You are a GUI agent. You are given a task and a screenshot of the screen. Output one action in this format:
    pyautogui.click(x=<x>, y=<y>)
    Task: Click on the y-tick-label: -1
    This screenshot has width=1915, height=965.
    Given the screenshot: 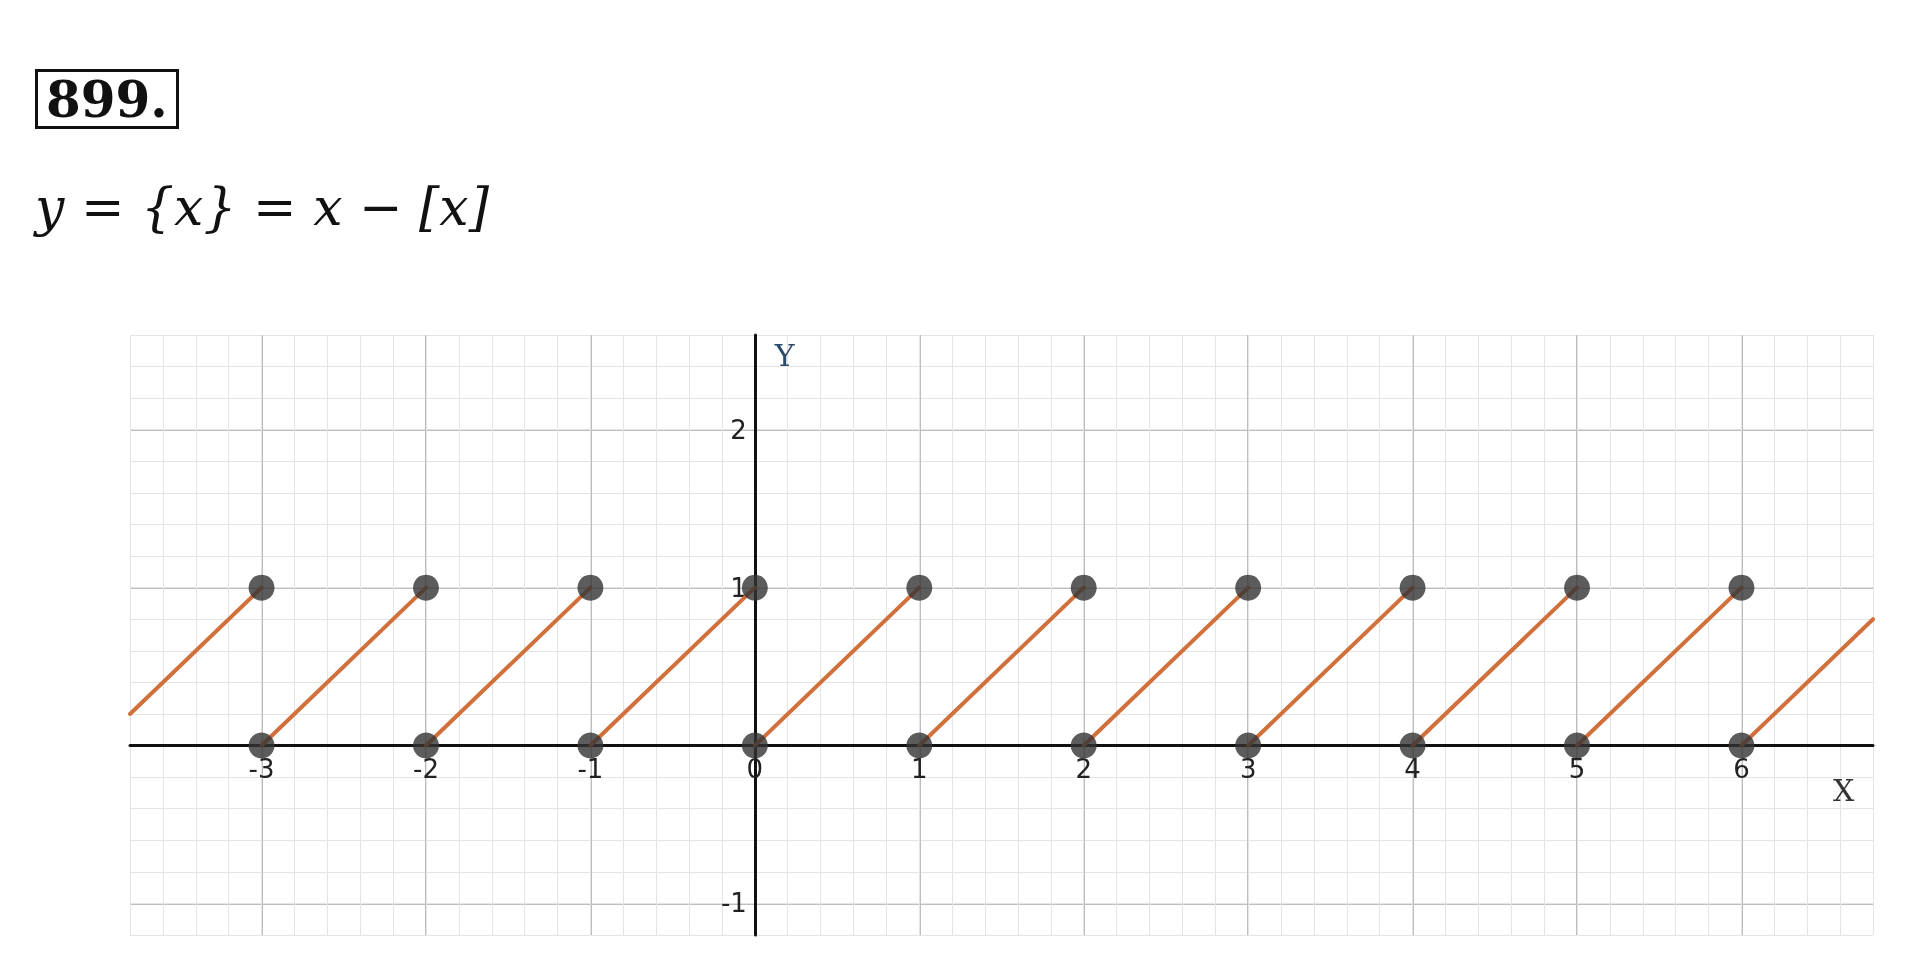 What is the action you would take?
    pyautogui.click(x=733, y=903)
    